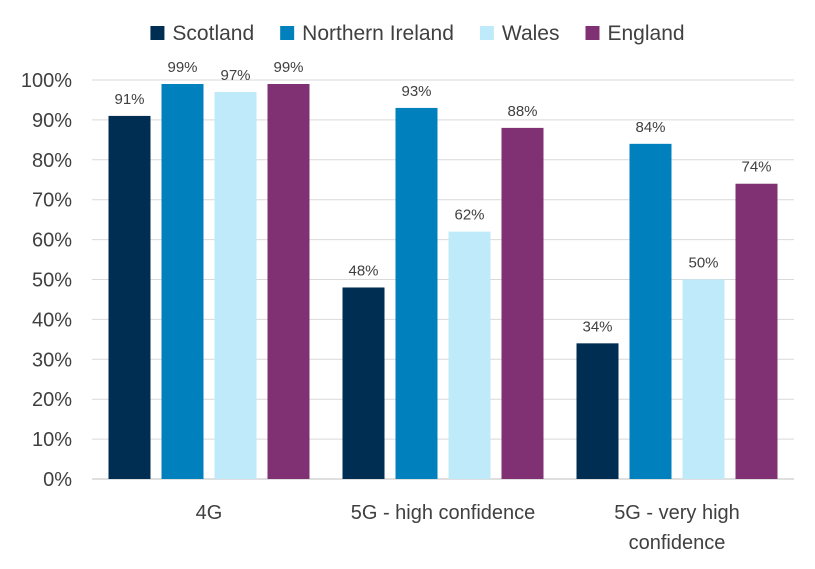 This screenshot has height=569, width=815. Describe the element at coordinates (209, 513) in the screenshot. I see `x-category-label: 4G` at that location.